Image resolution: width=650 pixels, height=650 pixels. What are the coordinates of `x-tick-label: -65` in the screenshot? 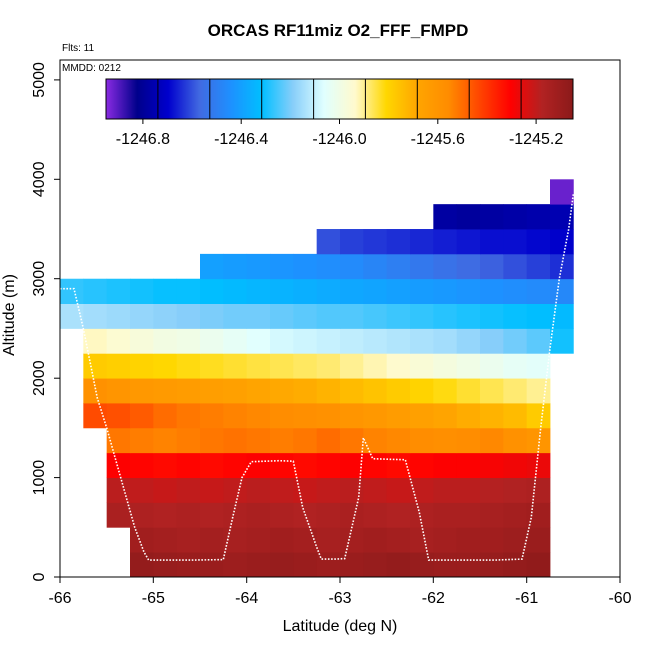 It's located at (153, 598).